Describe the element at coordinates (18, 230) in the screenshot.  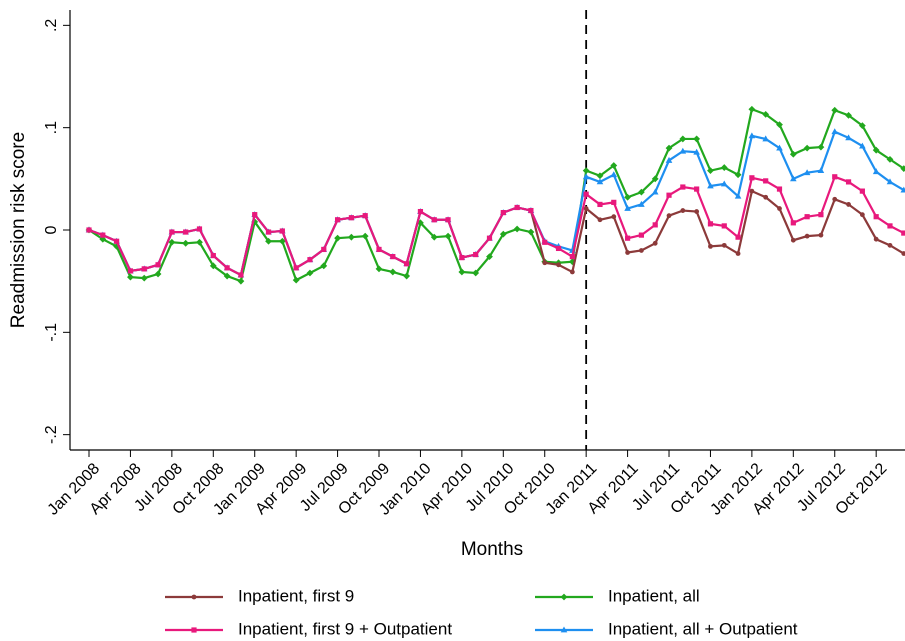
I see `y-axis-title: Readmission risk score` at that location.